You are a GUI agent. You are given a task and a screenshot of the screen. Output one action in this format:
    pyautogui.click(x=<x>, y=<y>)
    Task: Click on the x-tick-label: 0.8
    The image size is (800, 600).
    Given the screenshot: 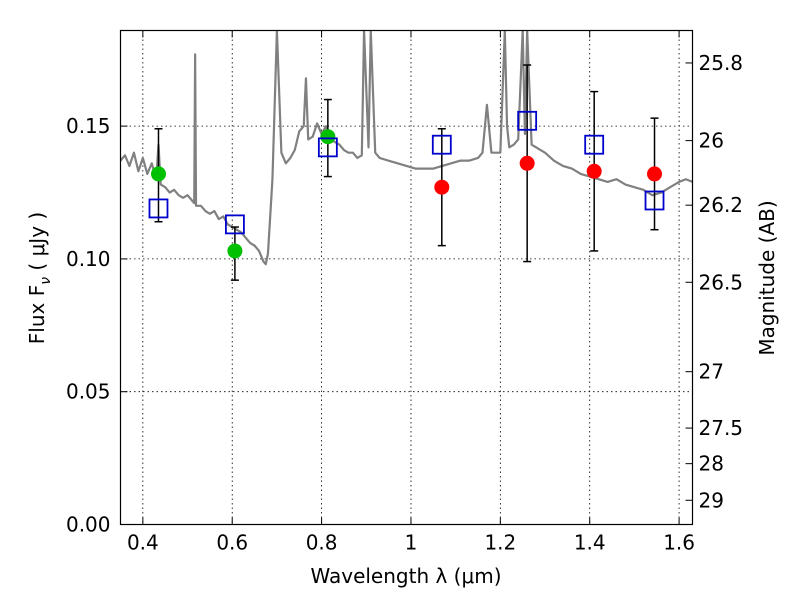 What is the action you would take?
    pyautogui.click(x=322, y=543)
    